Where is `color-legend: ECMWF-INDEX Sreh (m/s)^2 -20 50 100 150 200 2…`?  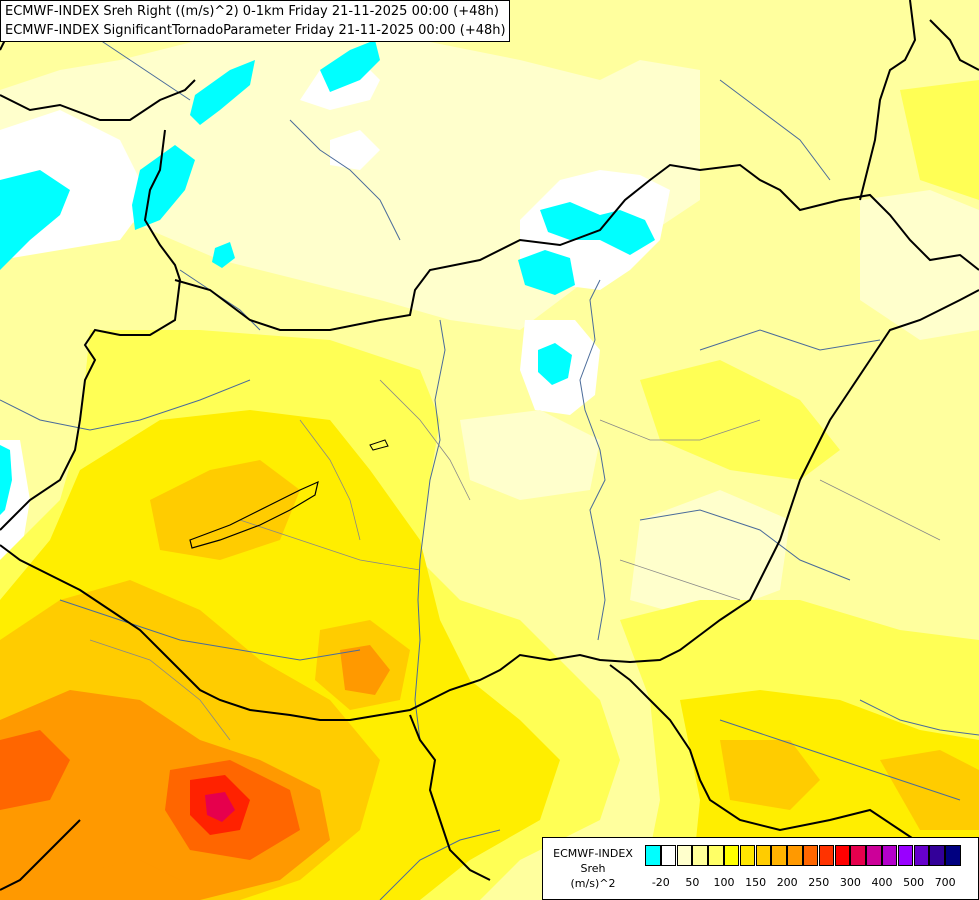
color-legend: ECMWF-INDEX Sreh (m/s)^2 -20 50 100 150 200 2… is located at coordinates (760, 868).